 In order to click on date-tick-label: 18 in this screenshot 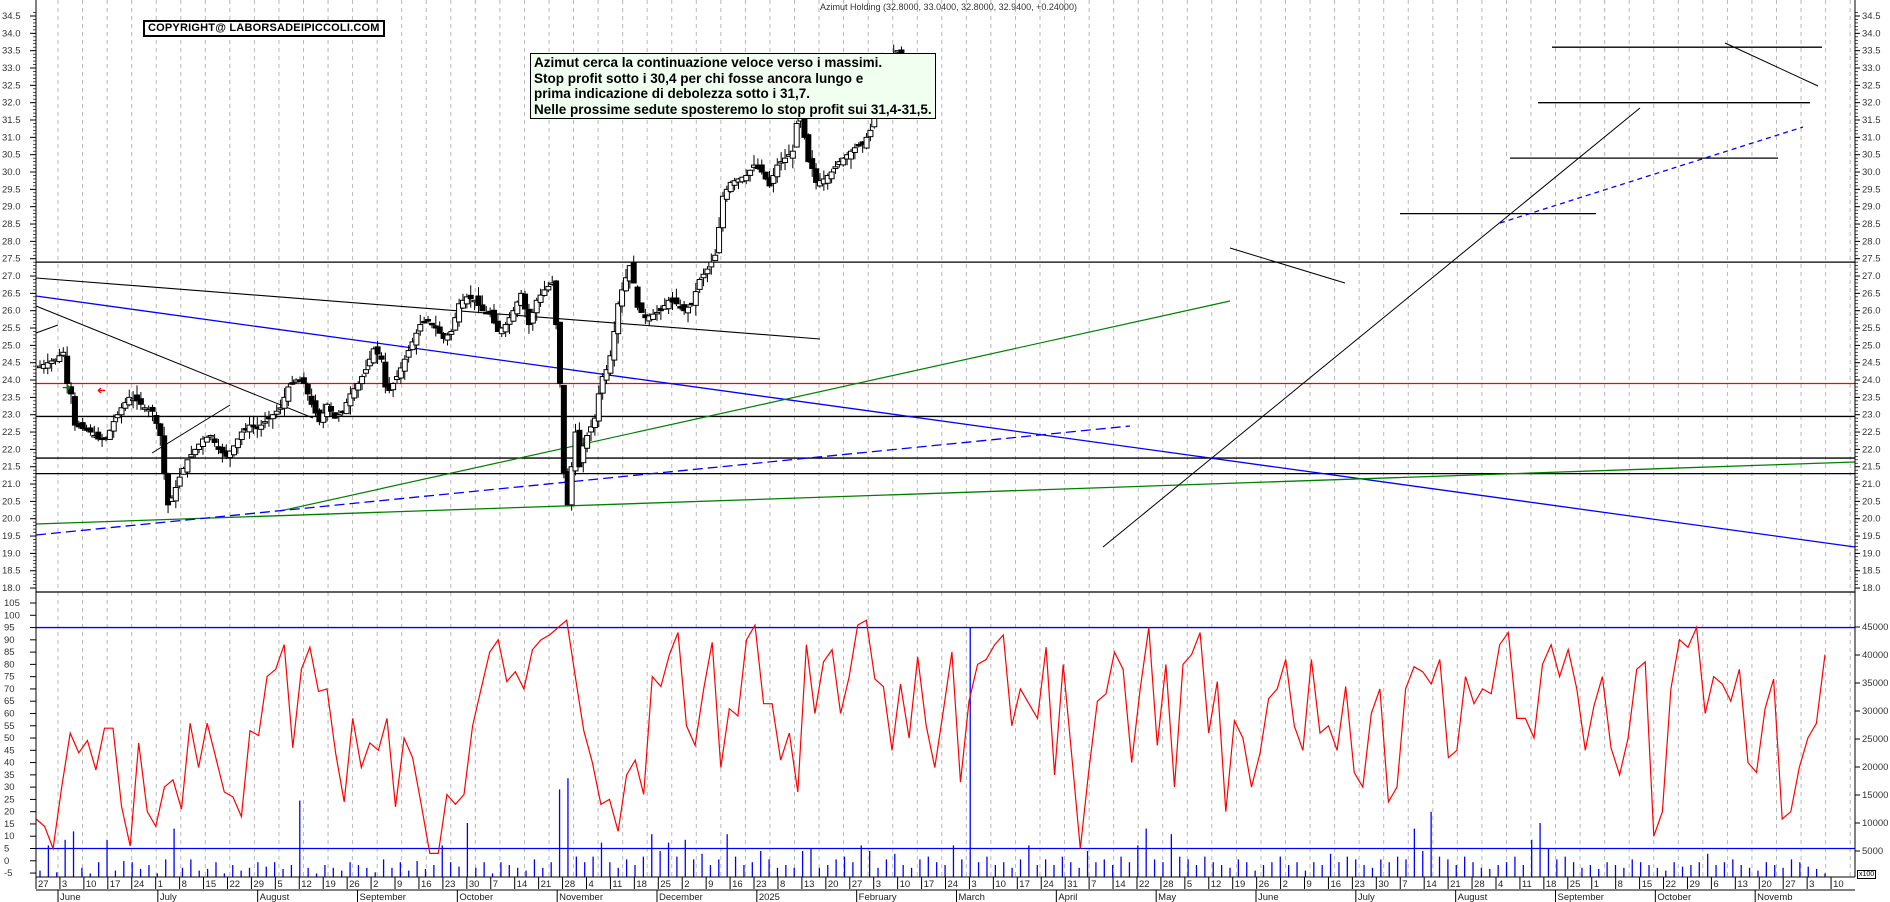, I will do `click(1551, 884)`.